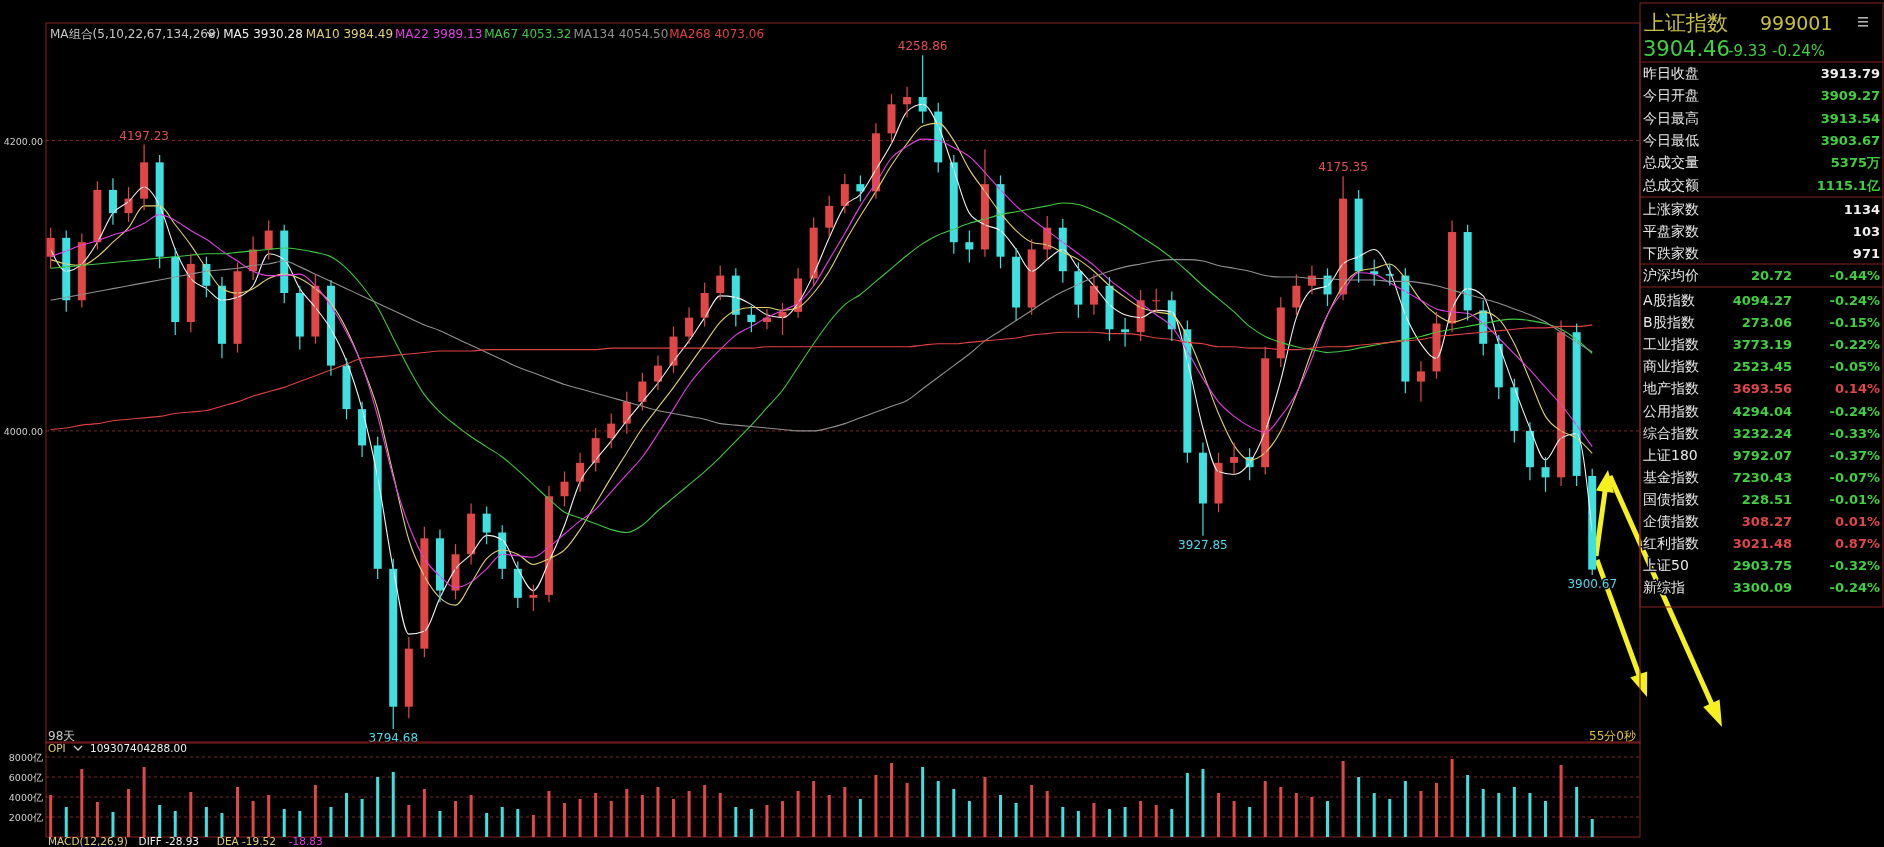  Describe the element at coordinates (88, 841) in the screenshot. I see `annotation: MACD(12,26,9)` at that location.